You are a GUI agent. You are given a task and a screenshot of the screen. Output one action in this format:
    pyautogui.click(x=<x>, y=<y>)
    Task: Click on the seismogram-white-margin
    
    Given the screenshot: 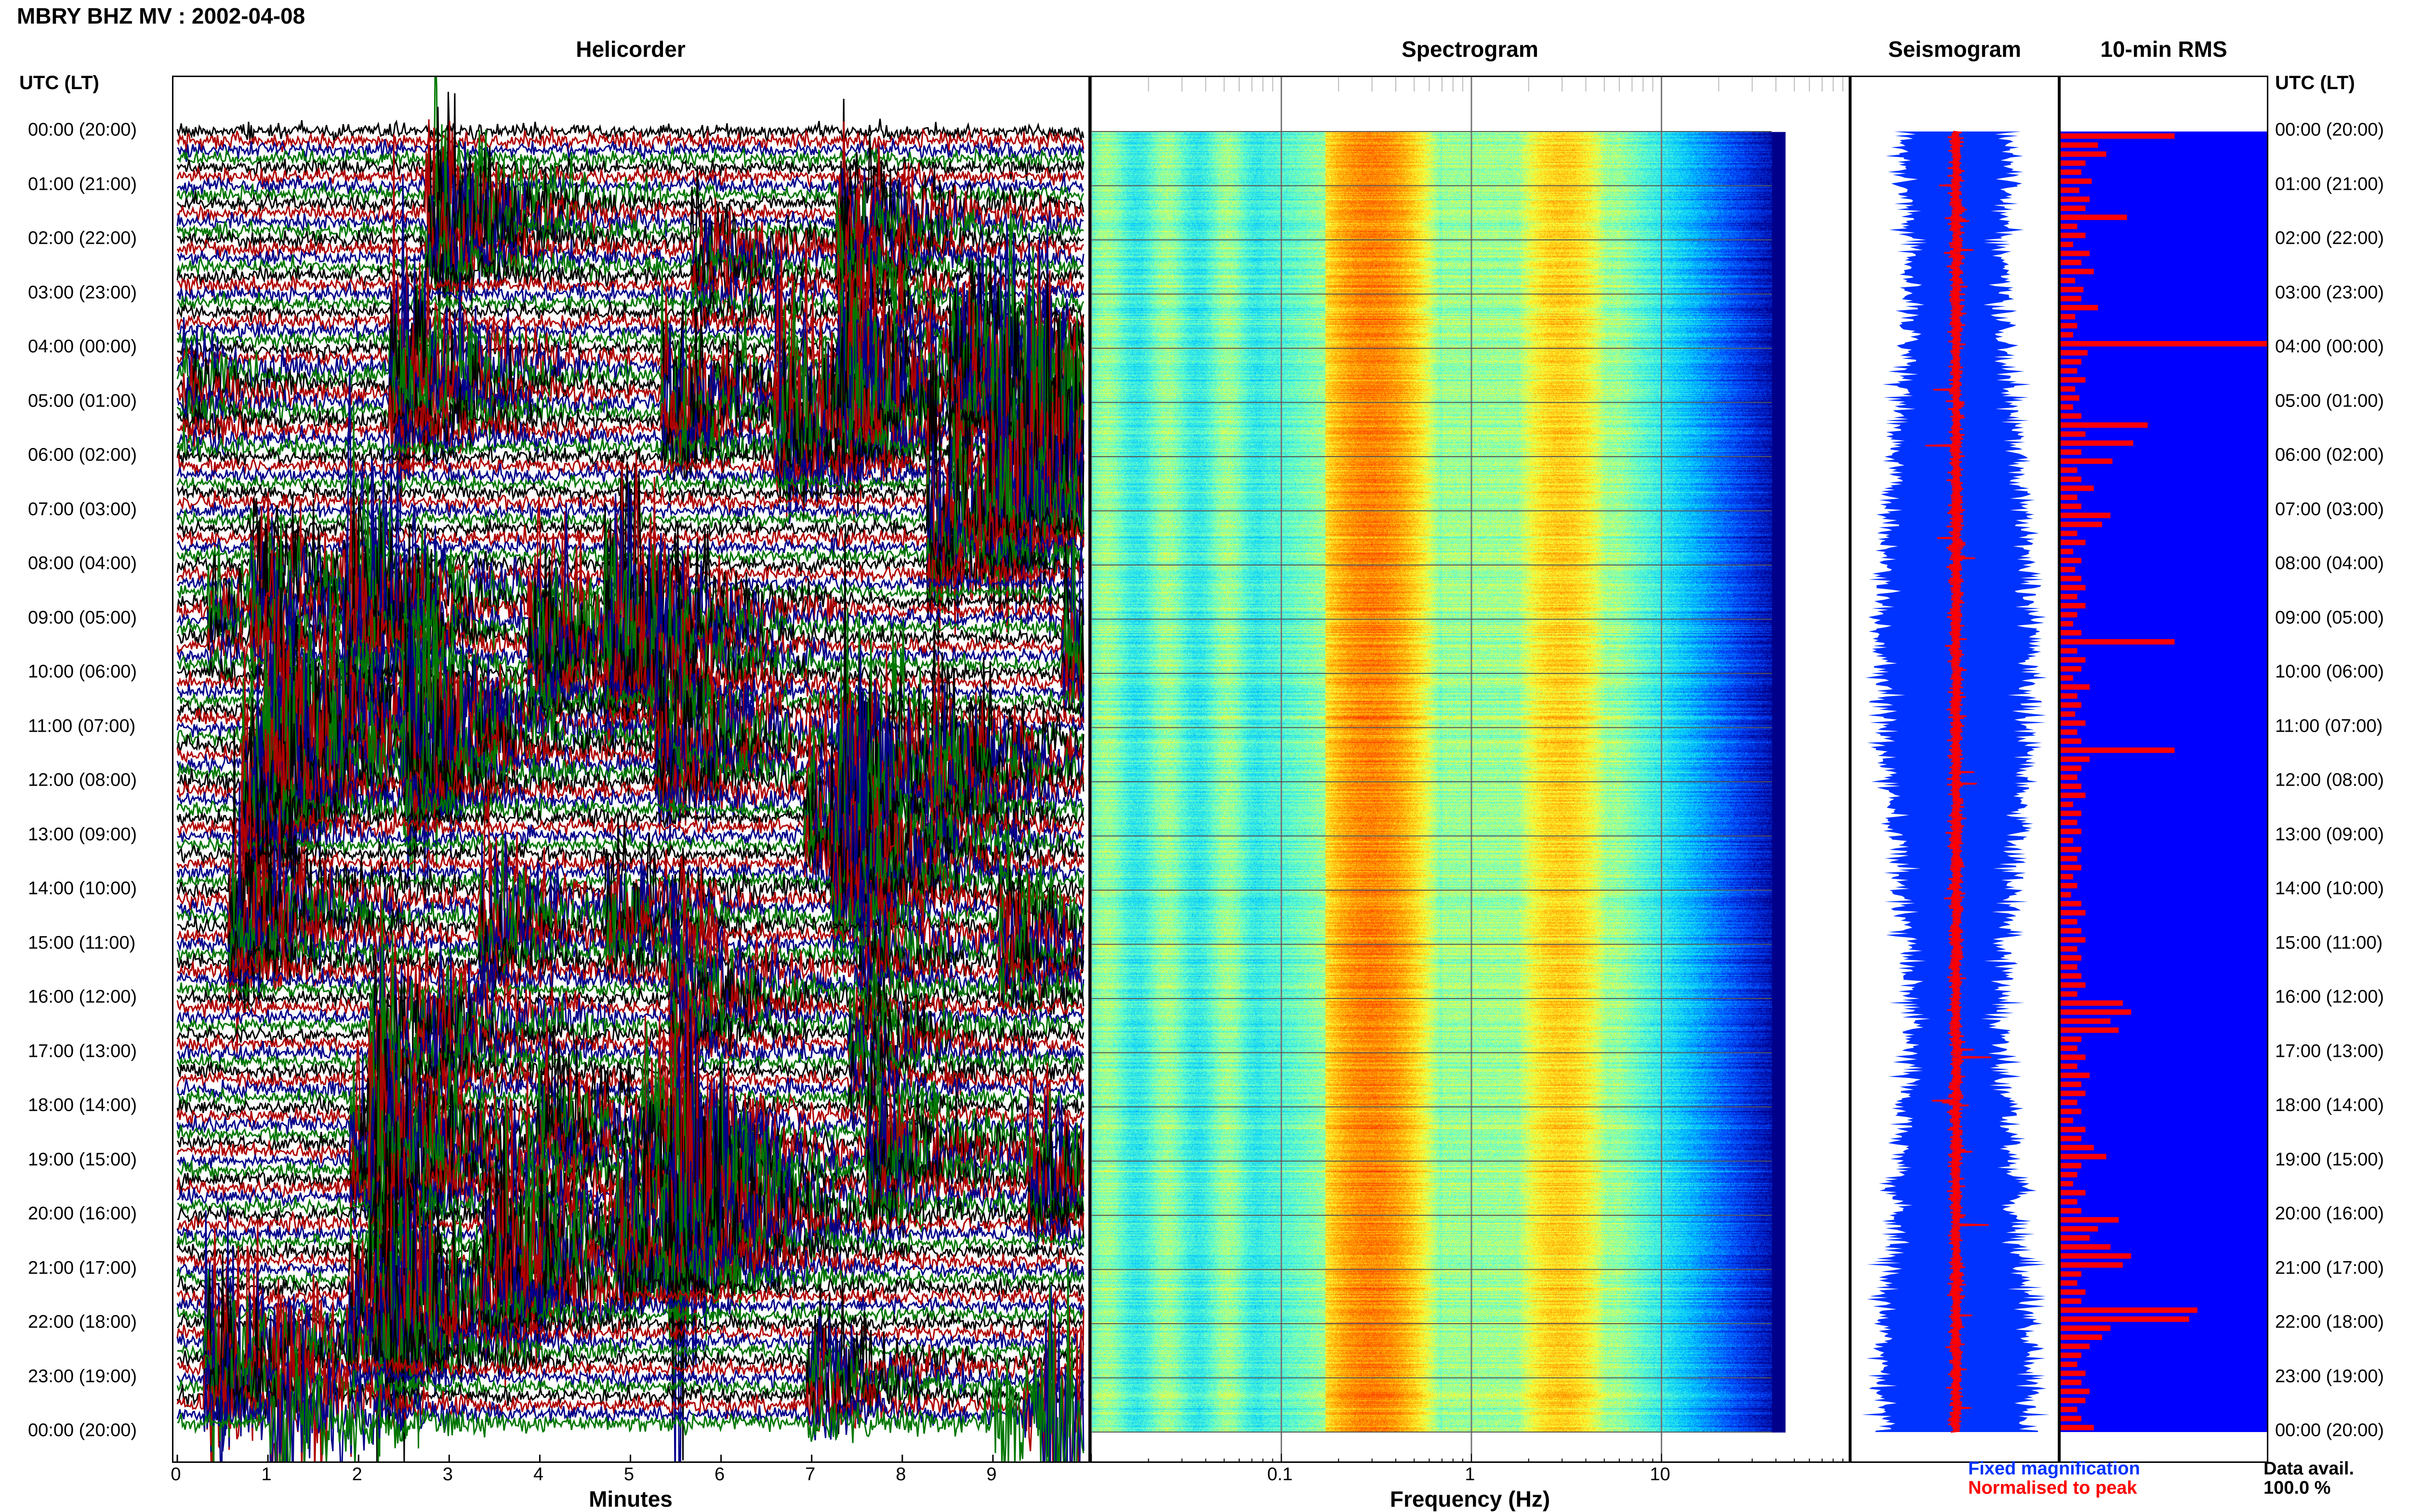 What is the action you would take?
    pyautogui.click(x=1891, y=781)
    